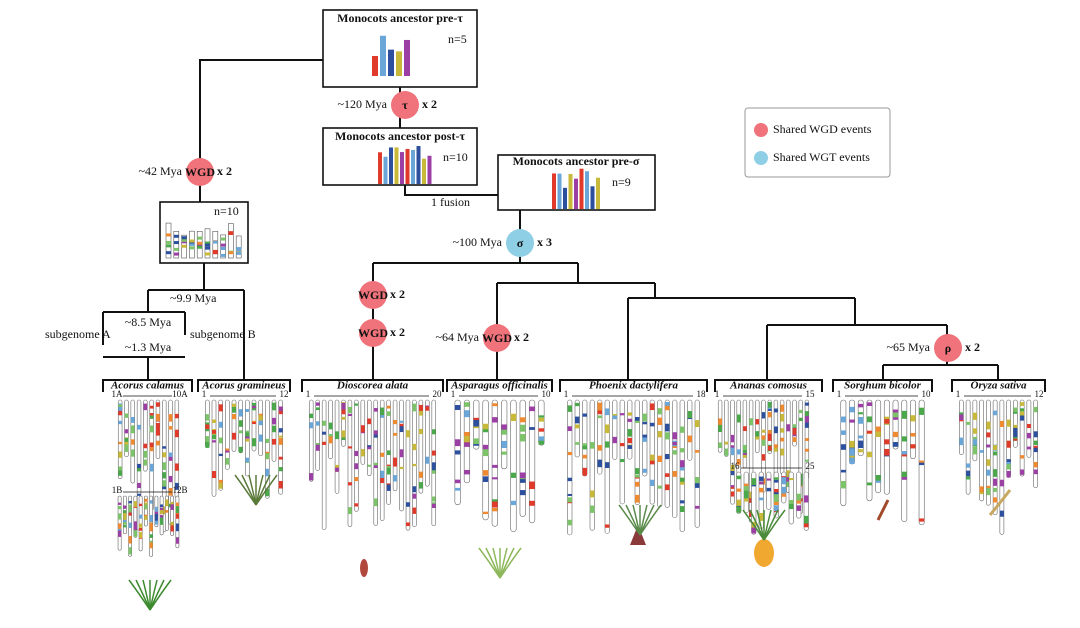 The height and width of the screenshot is (628, 1080). I want to click on plant-icon, so click(647, 520).